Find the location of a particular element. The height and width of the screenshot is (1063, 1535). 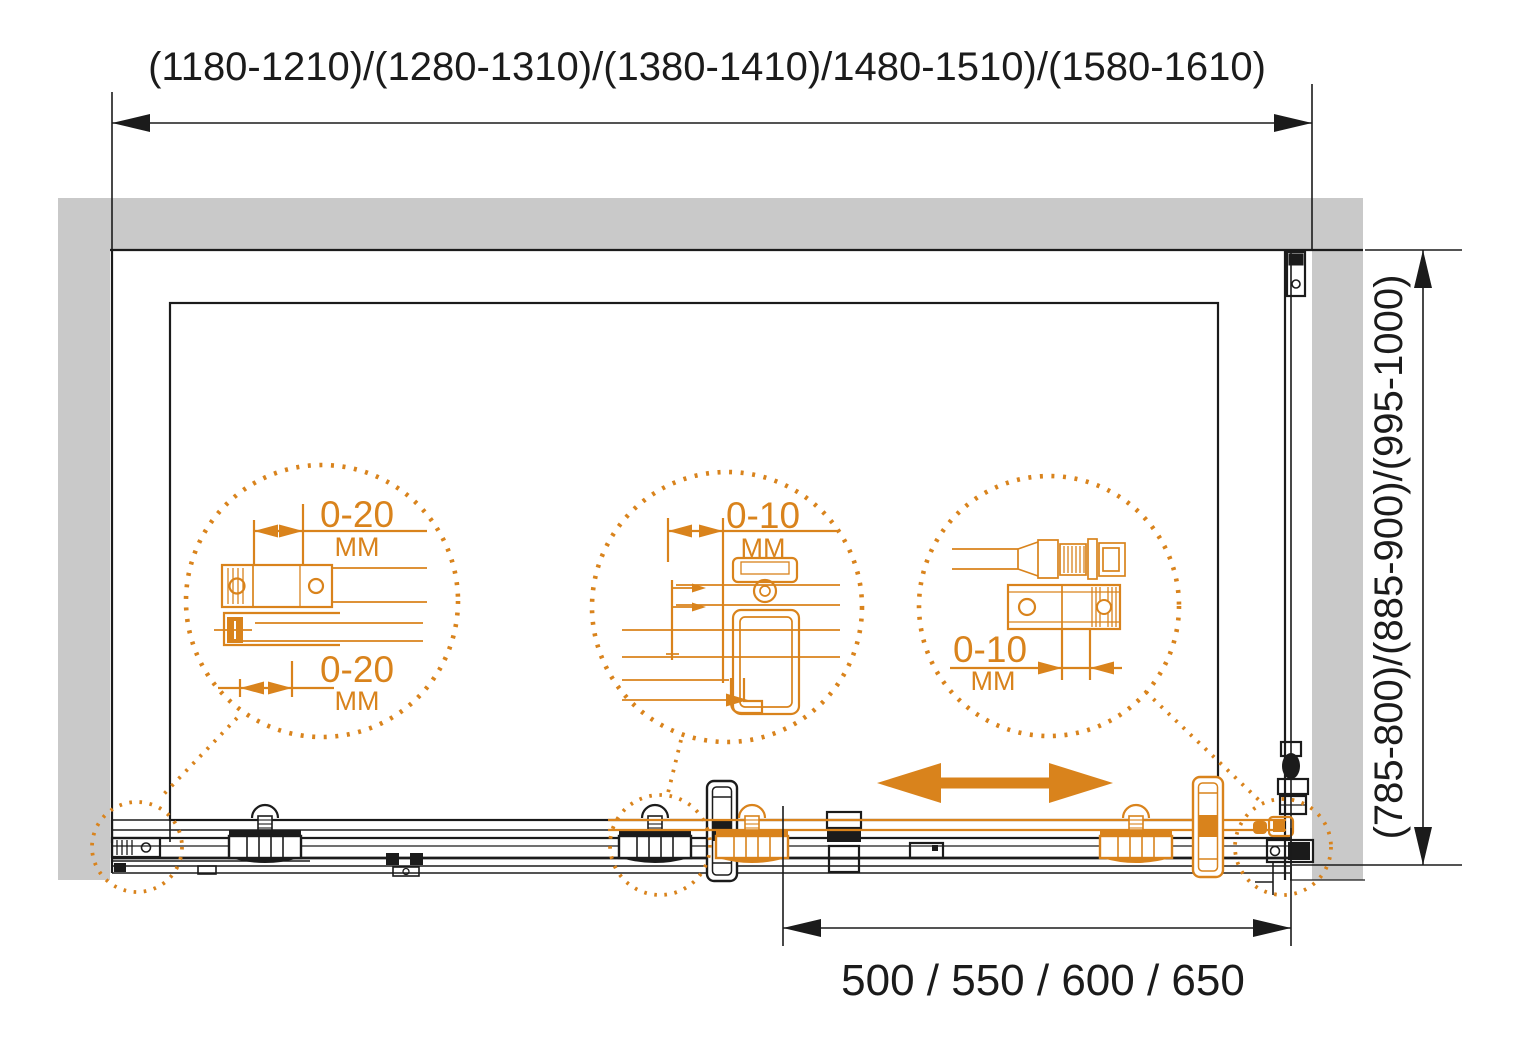

wall-left-strip is located at coordinates (84, 565).